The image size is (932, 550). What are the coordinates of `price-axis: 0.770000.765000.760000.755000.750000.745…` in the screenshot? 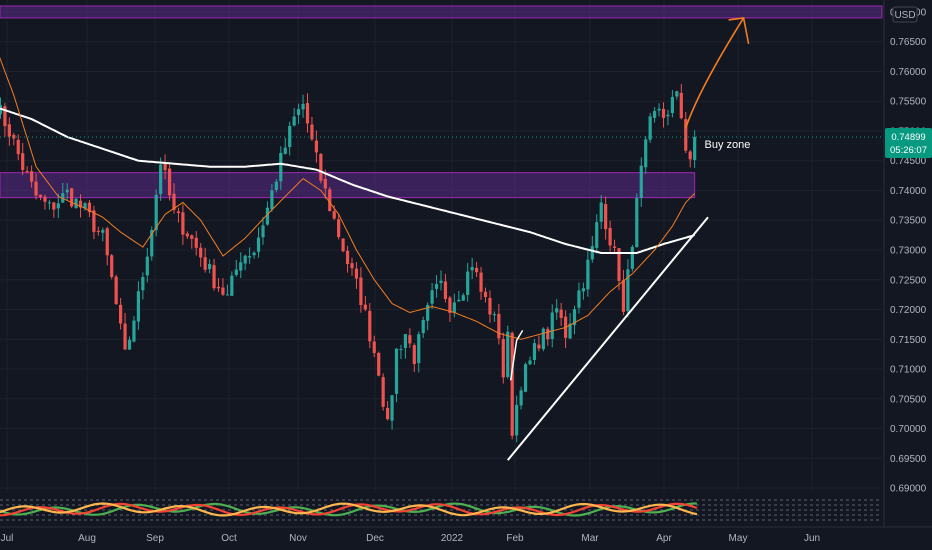 It's located at (907, 275).